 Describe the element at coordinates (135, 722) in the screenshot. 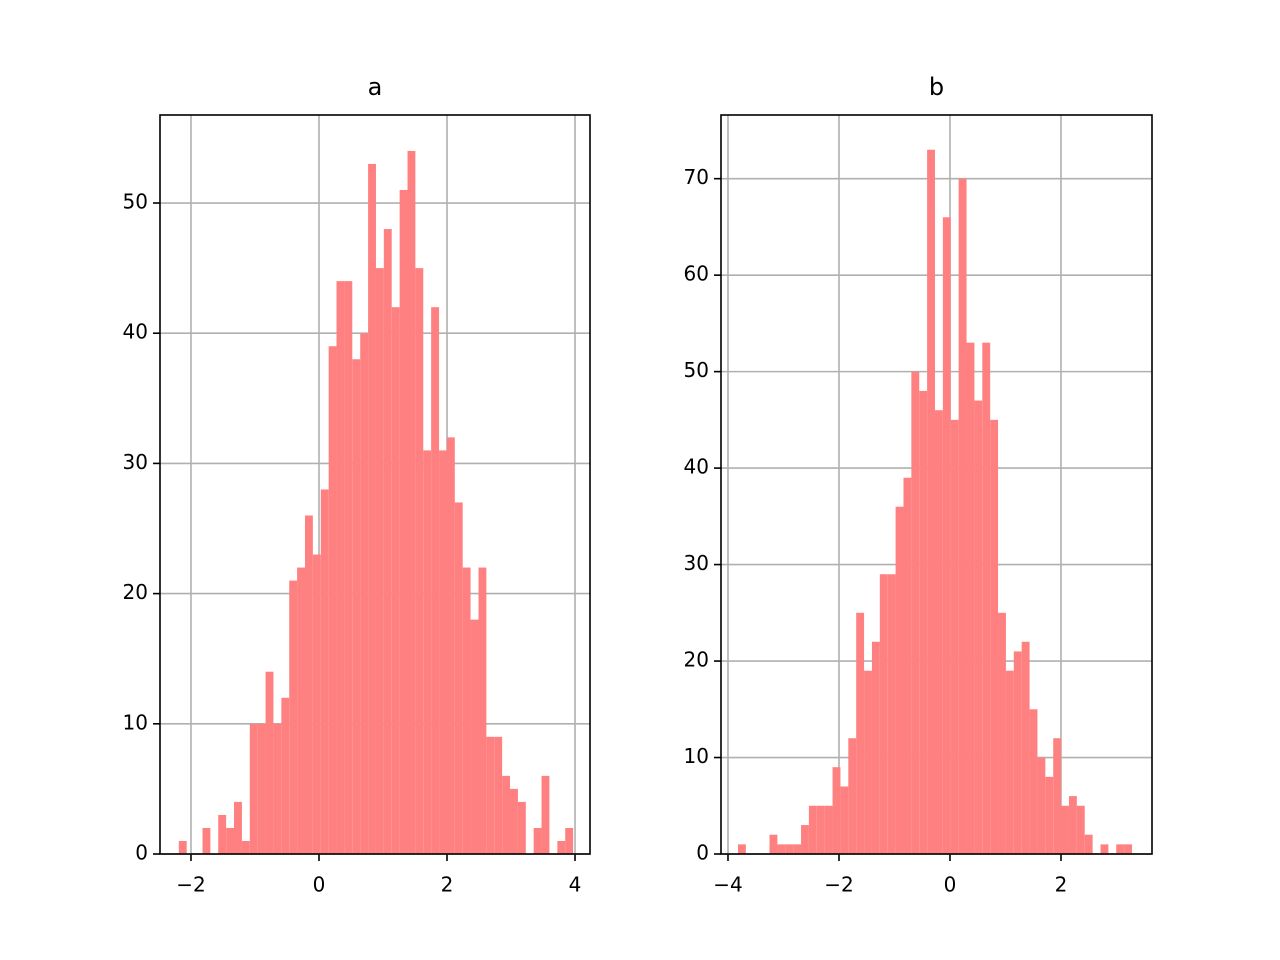

I see `y-tick-label: 10` at that location.